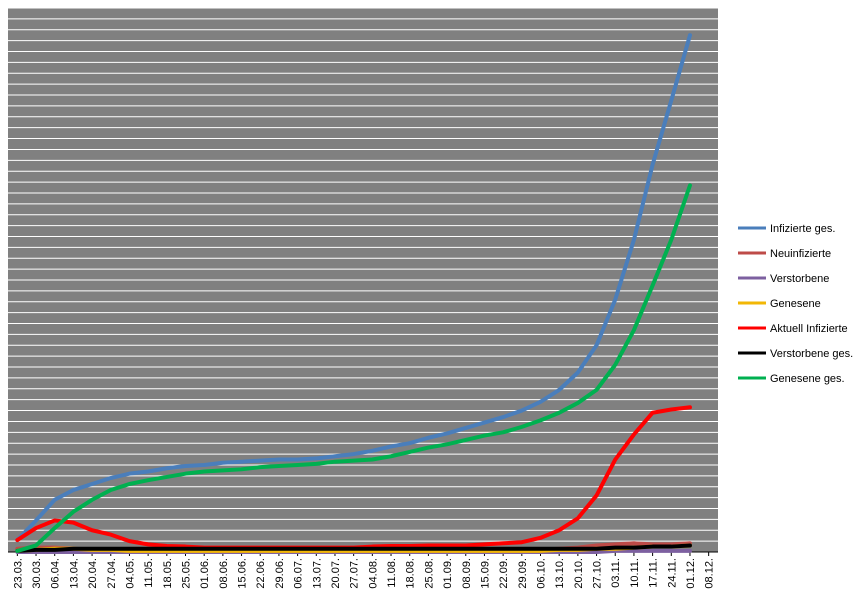 The width and height of the screenshot is (863, 615). I want to click on legend-label: Aktuell Infizierte, so click(809, 329).